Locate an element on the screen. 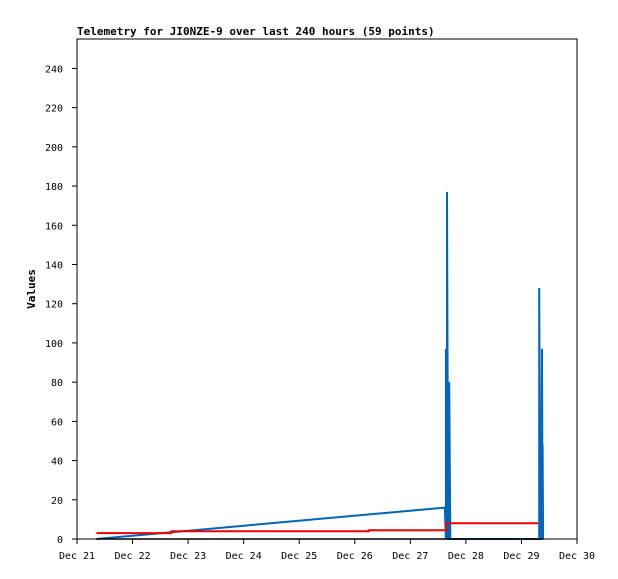 Image resolution: width=618 pixels, height=579 pixels. x-tick-label: Dec 29 is located at coordinates (521, 556).